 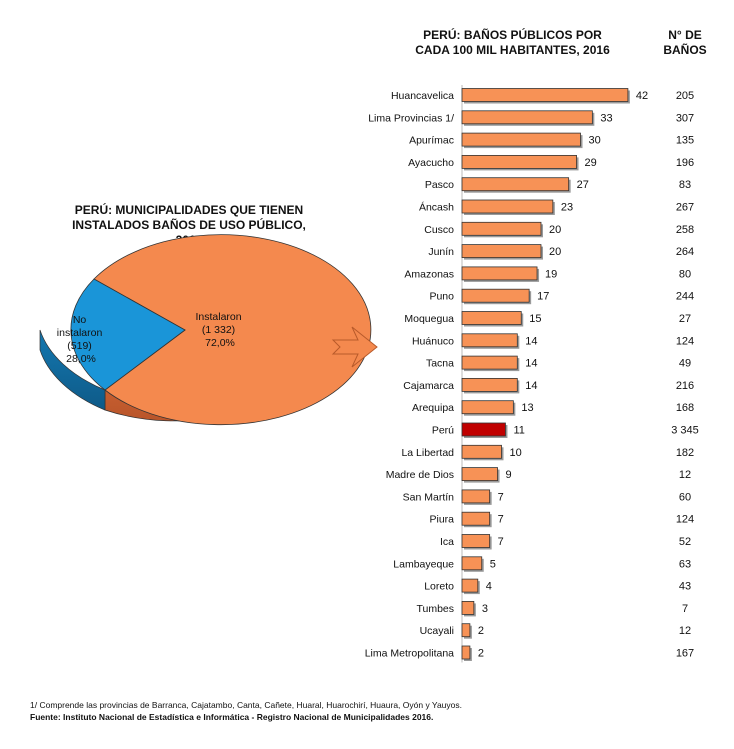 I want to click on bar-madre-de-dios, so click(x=479, y=474).